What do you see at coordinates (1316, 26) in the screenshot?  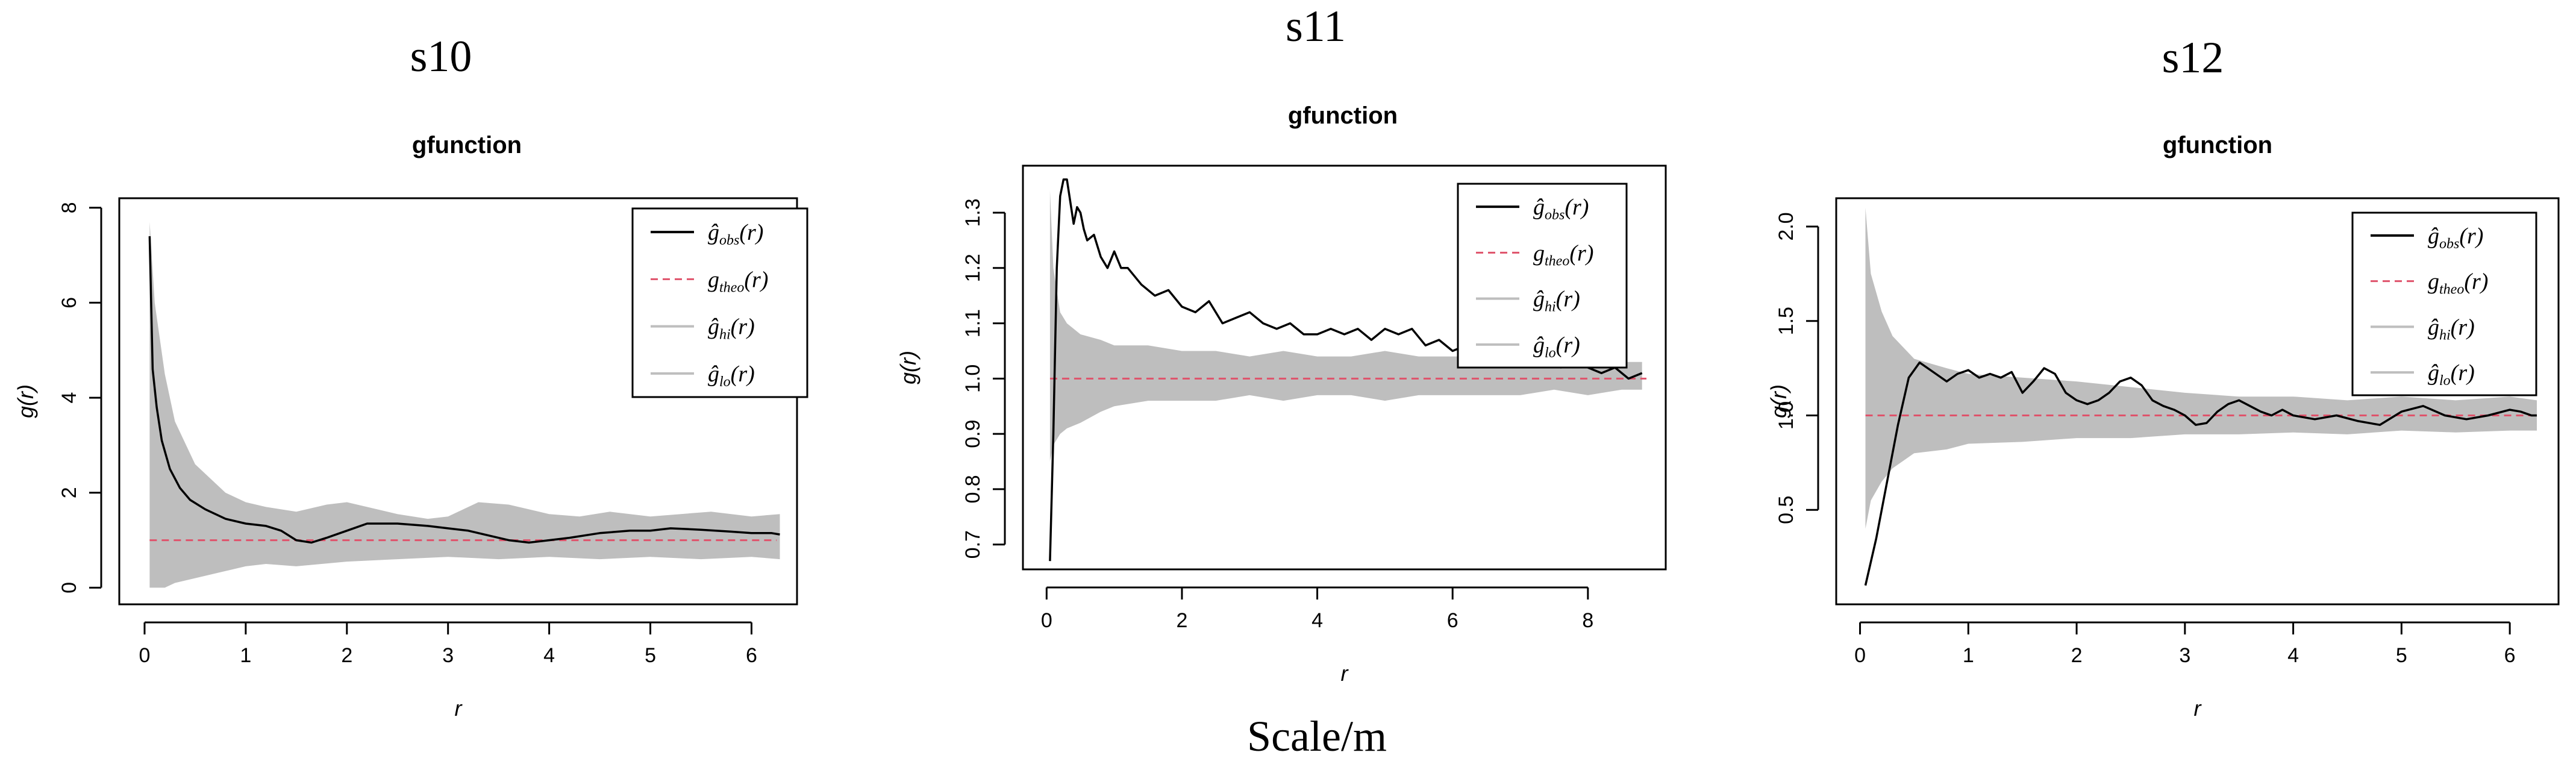 I see `panel-title: s11` at bounding box center [1316, 26].